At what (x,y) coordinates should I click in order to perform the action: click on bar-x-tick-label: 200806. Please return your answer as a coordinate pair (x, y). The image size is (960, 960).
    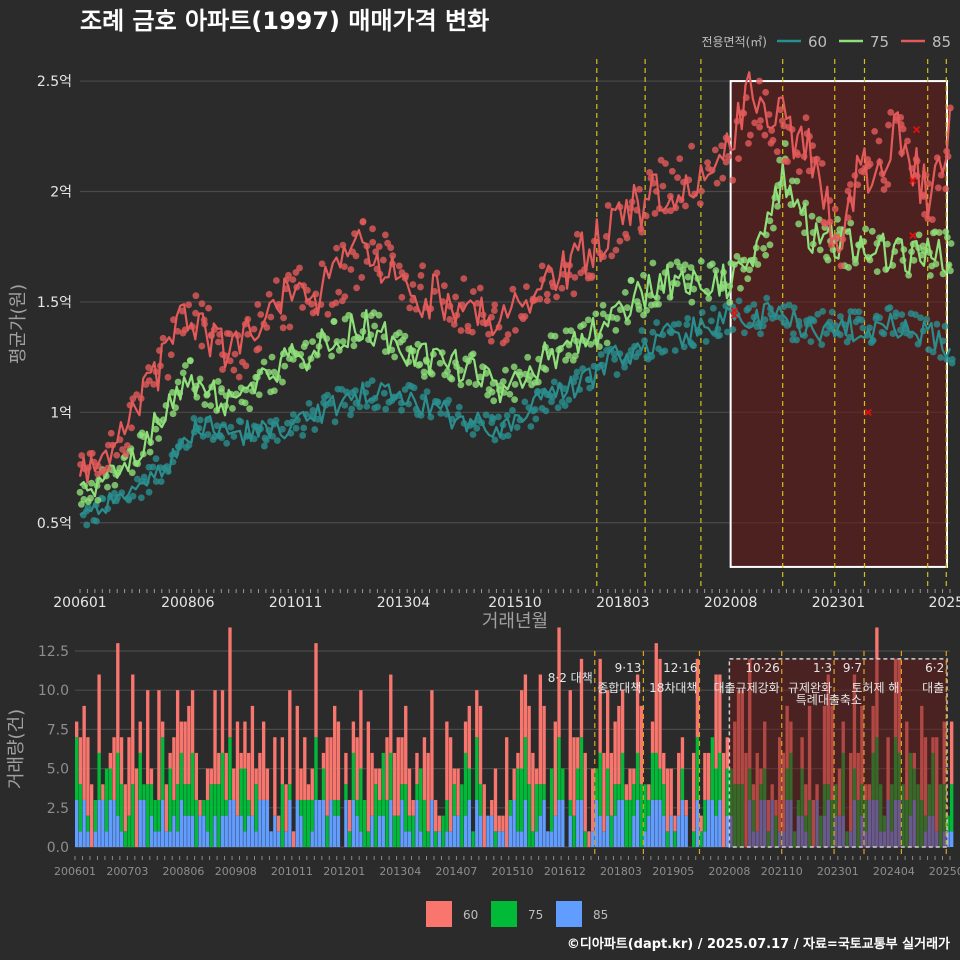
    Looking at the image, I should click on (183, 871).